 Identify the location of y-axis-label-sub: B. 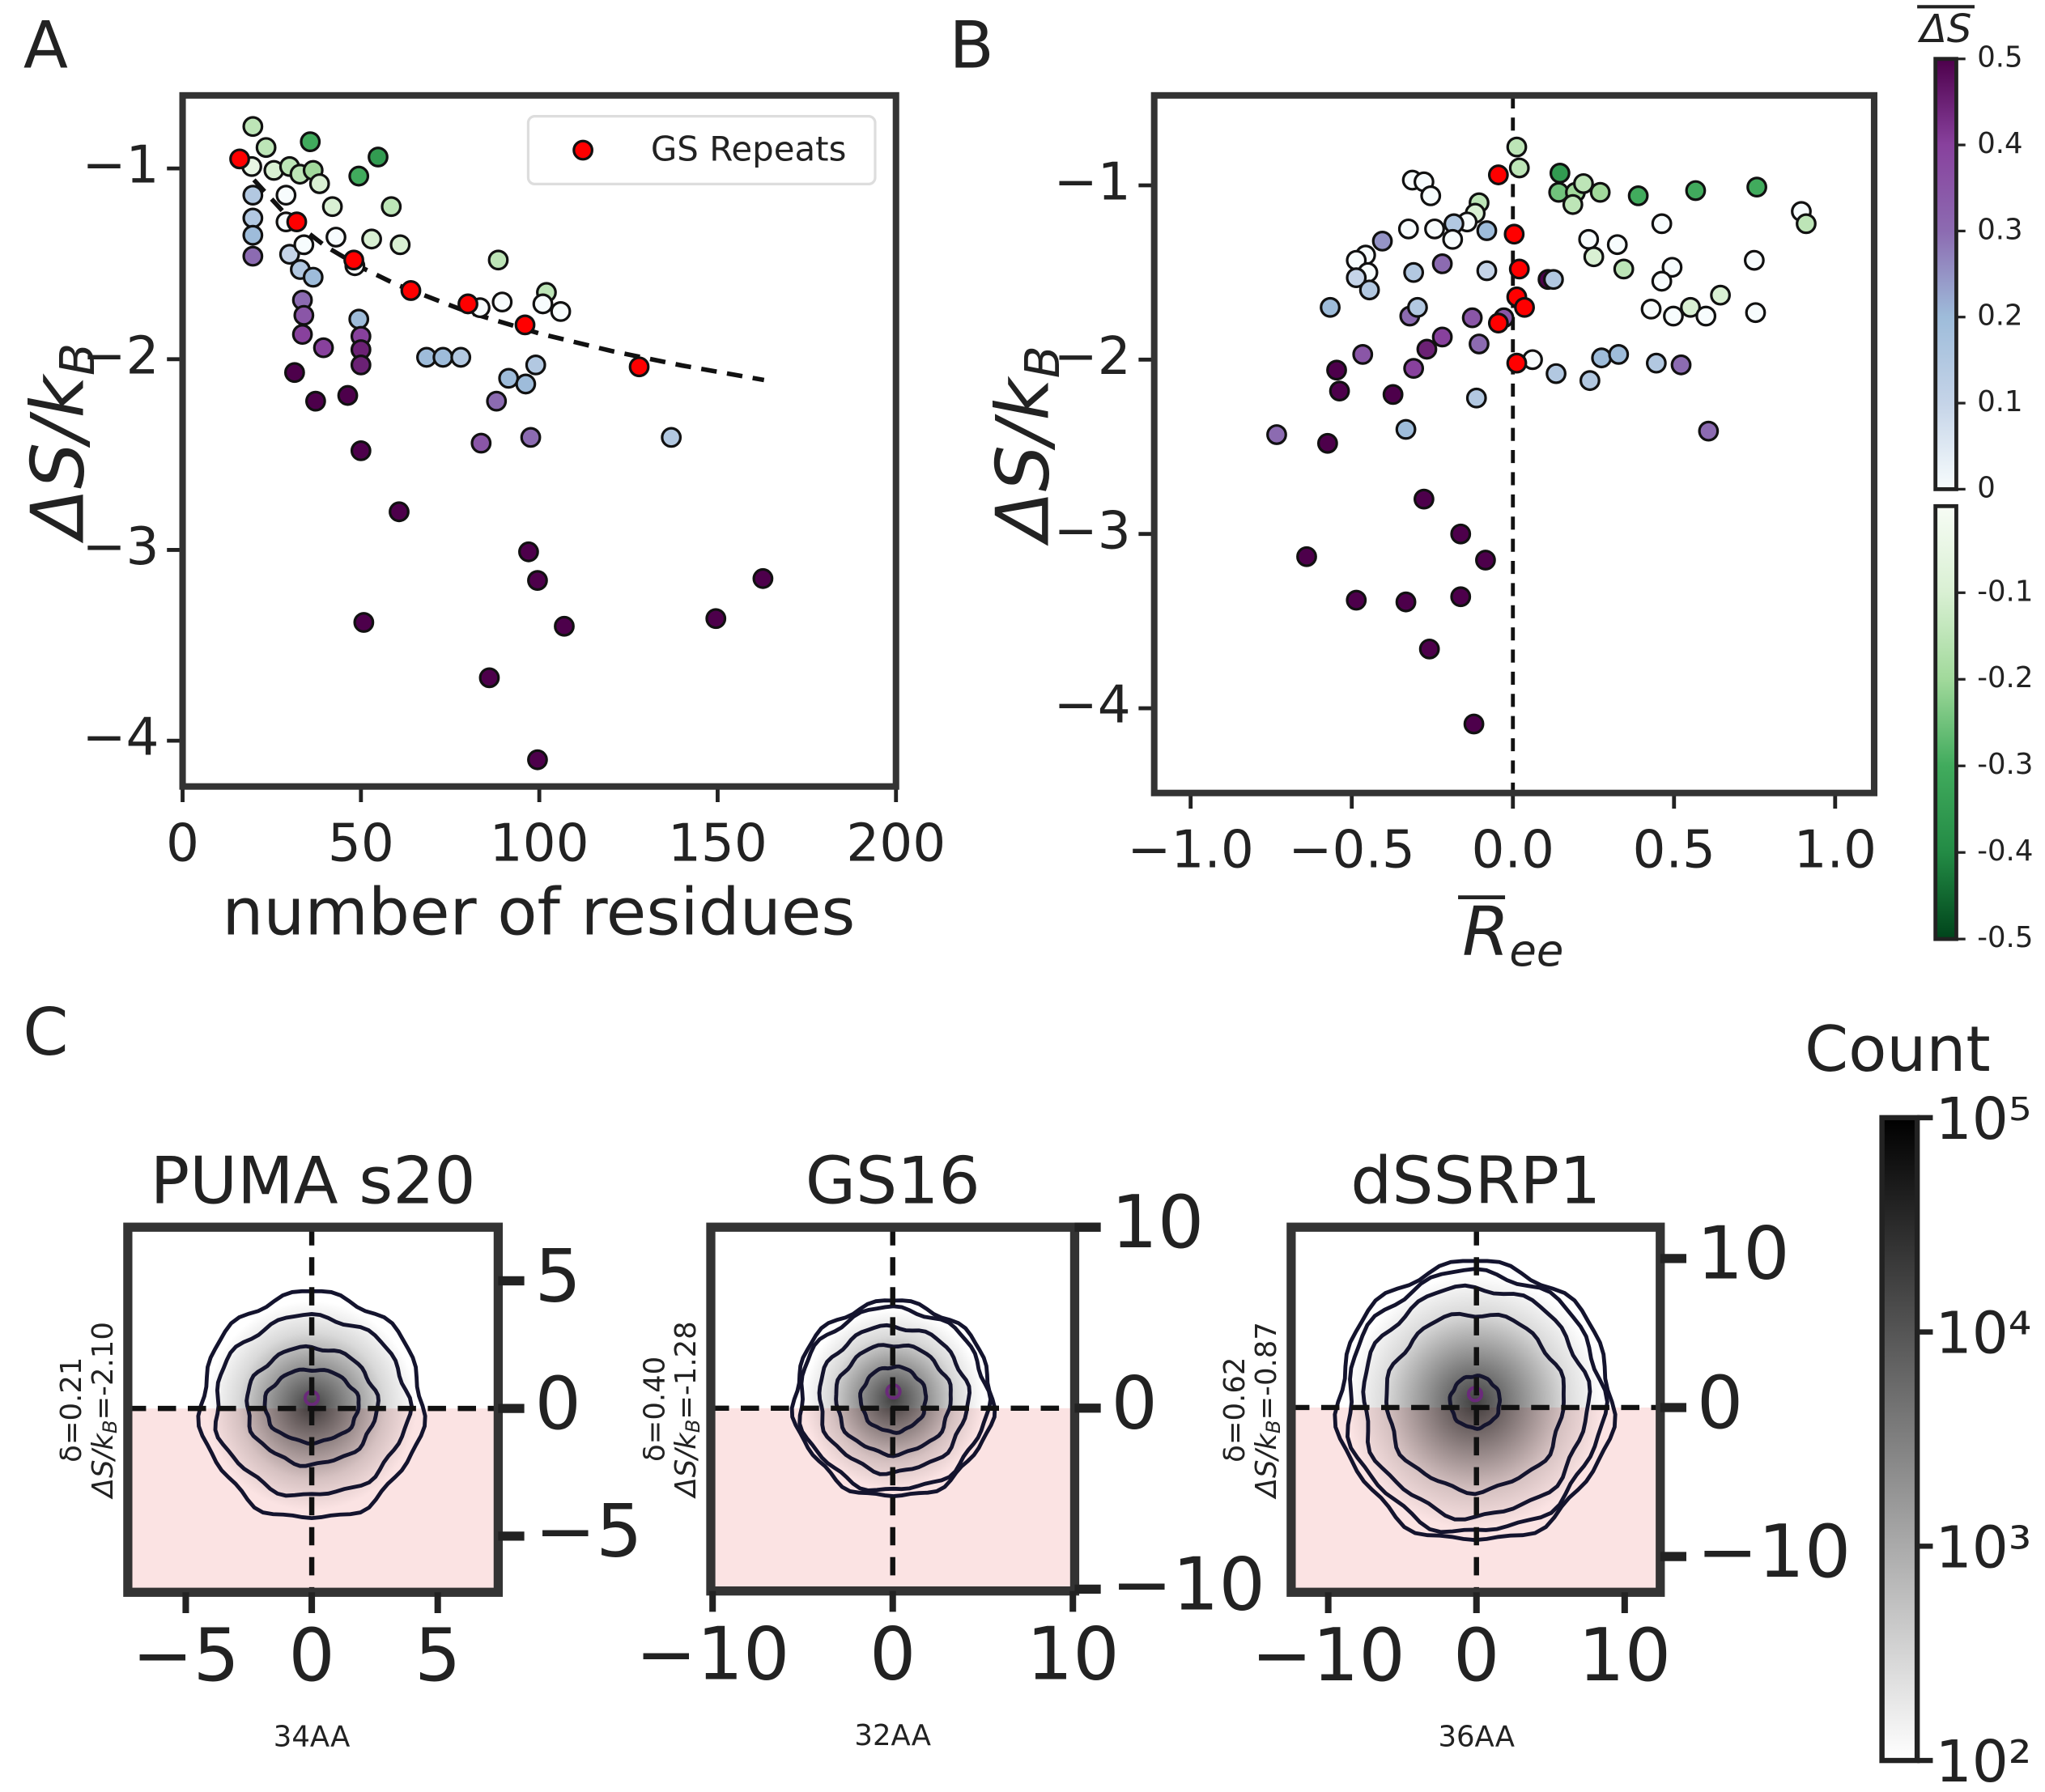
(77, 360).